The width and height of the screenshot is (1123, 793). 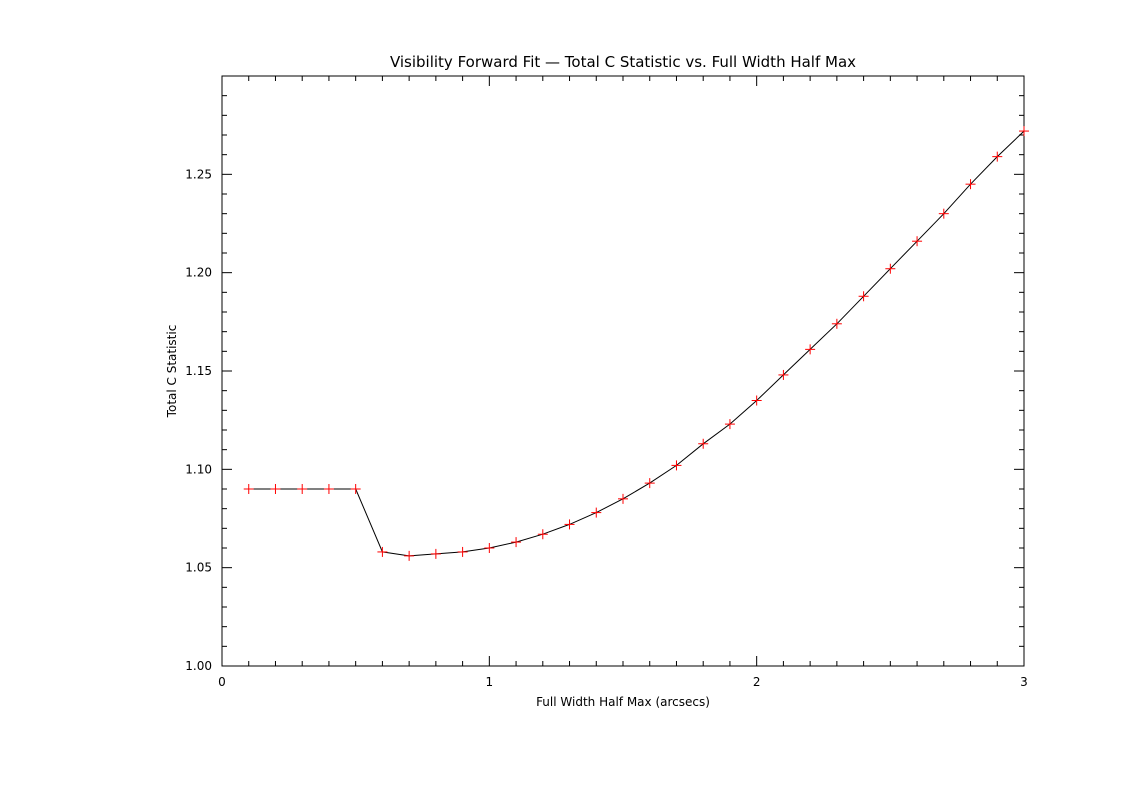 What do you see at coordinates (198, 568) in the screenshot?
I see `y-tick-label: 1.05` at bounding box center [198, 568].